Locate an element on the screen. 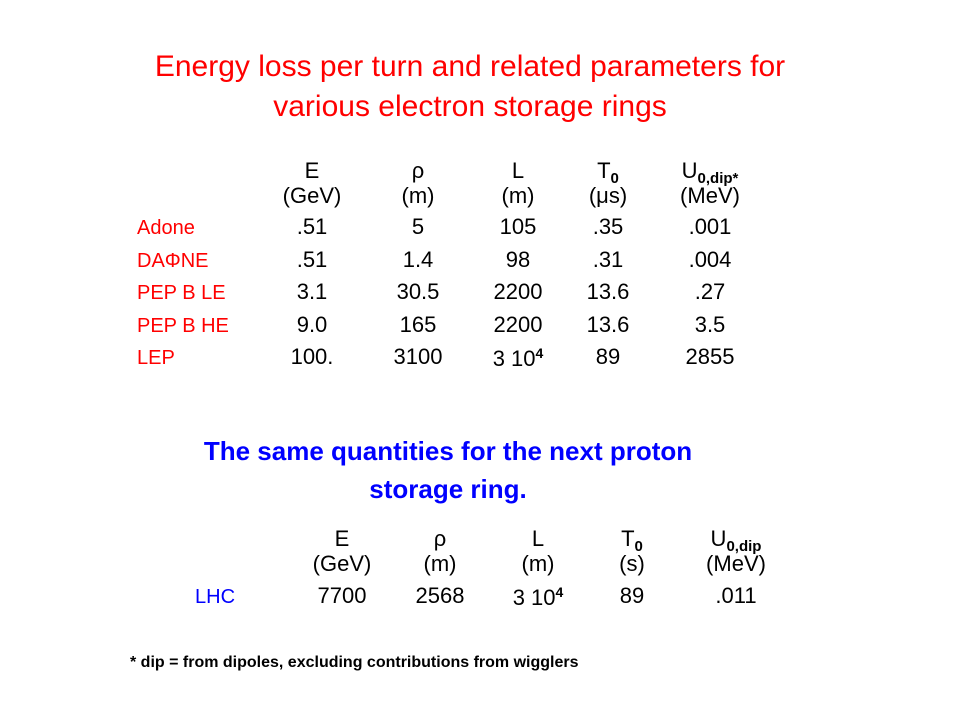  column-symbol: U0,dip is located at coordinates (736, 540).